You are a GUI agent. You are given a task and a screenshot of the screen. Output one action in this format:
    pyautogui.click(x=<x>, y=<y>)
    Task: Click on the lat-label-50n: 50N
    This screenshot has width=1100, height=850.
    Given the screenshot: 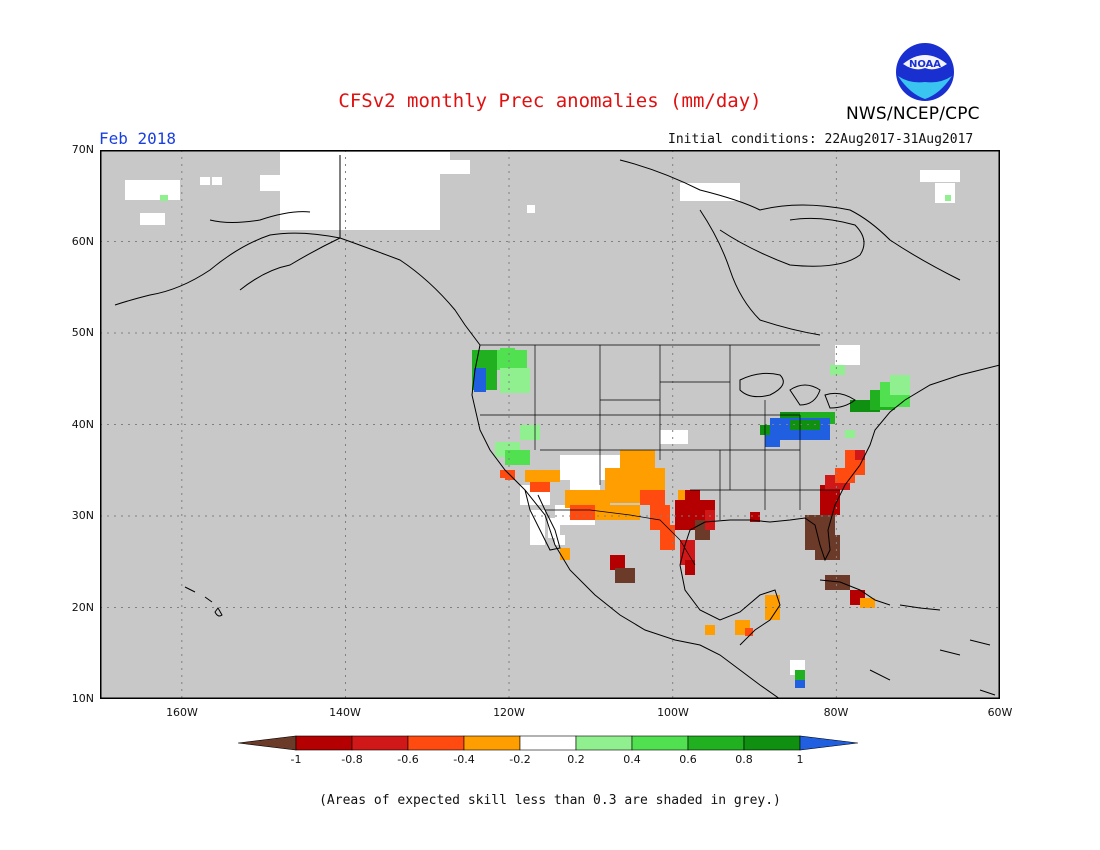 What is the action you would take?
    pyautogui.click(x=82, y=332)
    